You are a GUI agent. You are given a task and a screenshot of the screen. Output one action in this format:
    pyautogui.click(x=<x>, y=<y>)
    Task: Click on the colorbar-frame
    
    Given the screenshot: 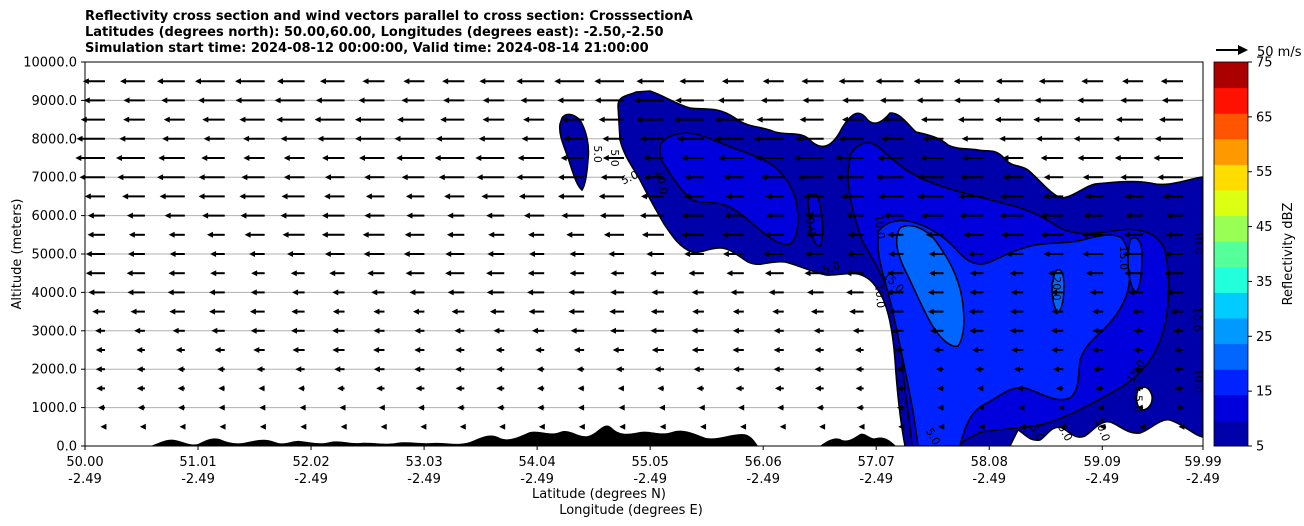 What is the action you would take?
    pyautogui.click(x=1231, y=254)
    